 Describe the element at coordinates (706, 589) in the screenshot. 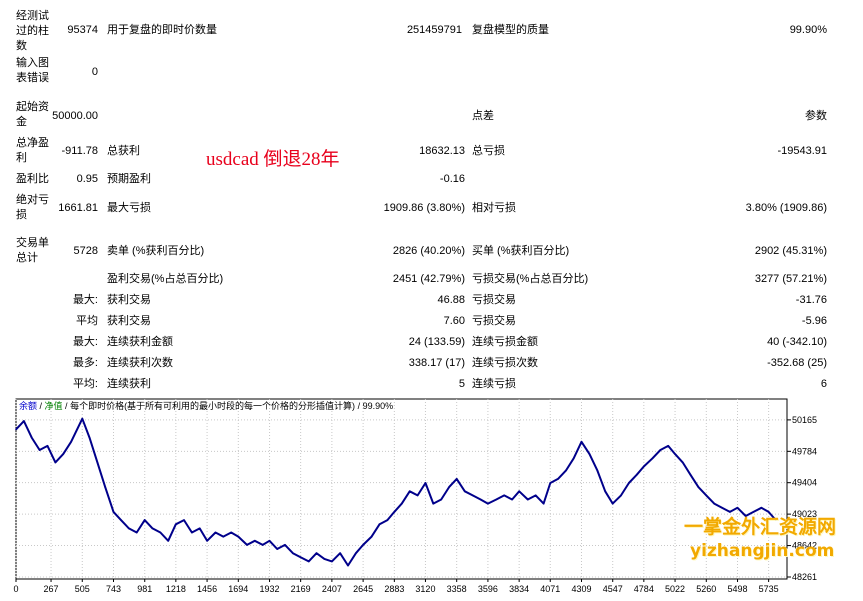

I see `x-tick-label: 5260` at that location.